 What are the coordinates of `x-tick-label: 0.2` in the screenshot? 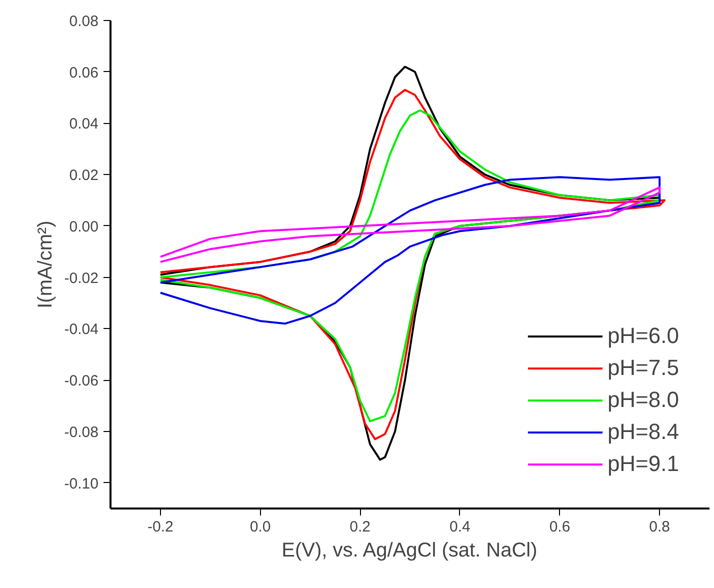 It's located at (360, 527).